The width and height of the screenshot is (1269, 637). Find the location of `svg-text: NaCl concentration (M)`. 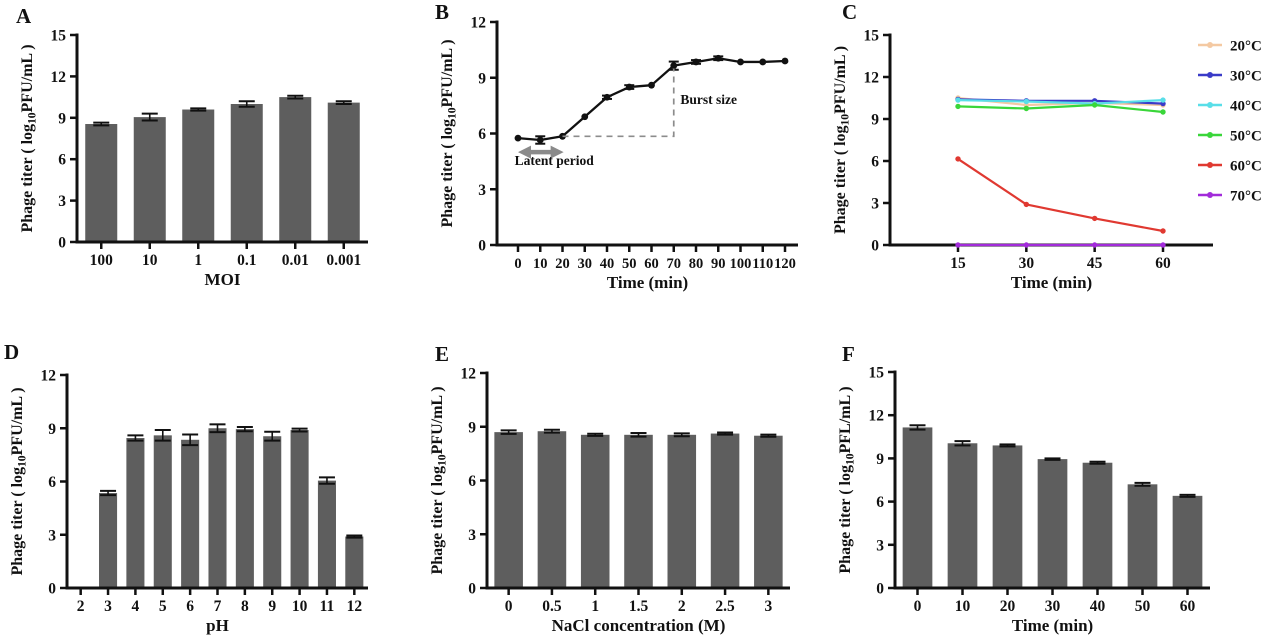

svg-text: NaCl concentration (M) is located at coordinates (639, 625).